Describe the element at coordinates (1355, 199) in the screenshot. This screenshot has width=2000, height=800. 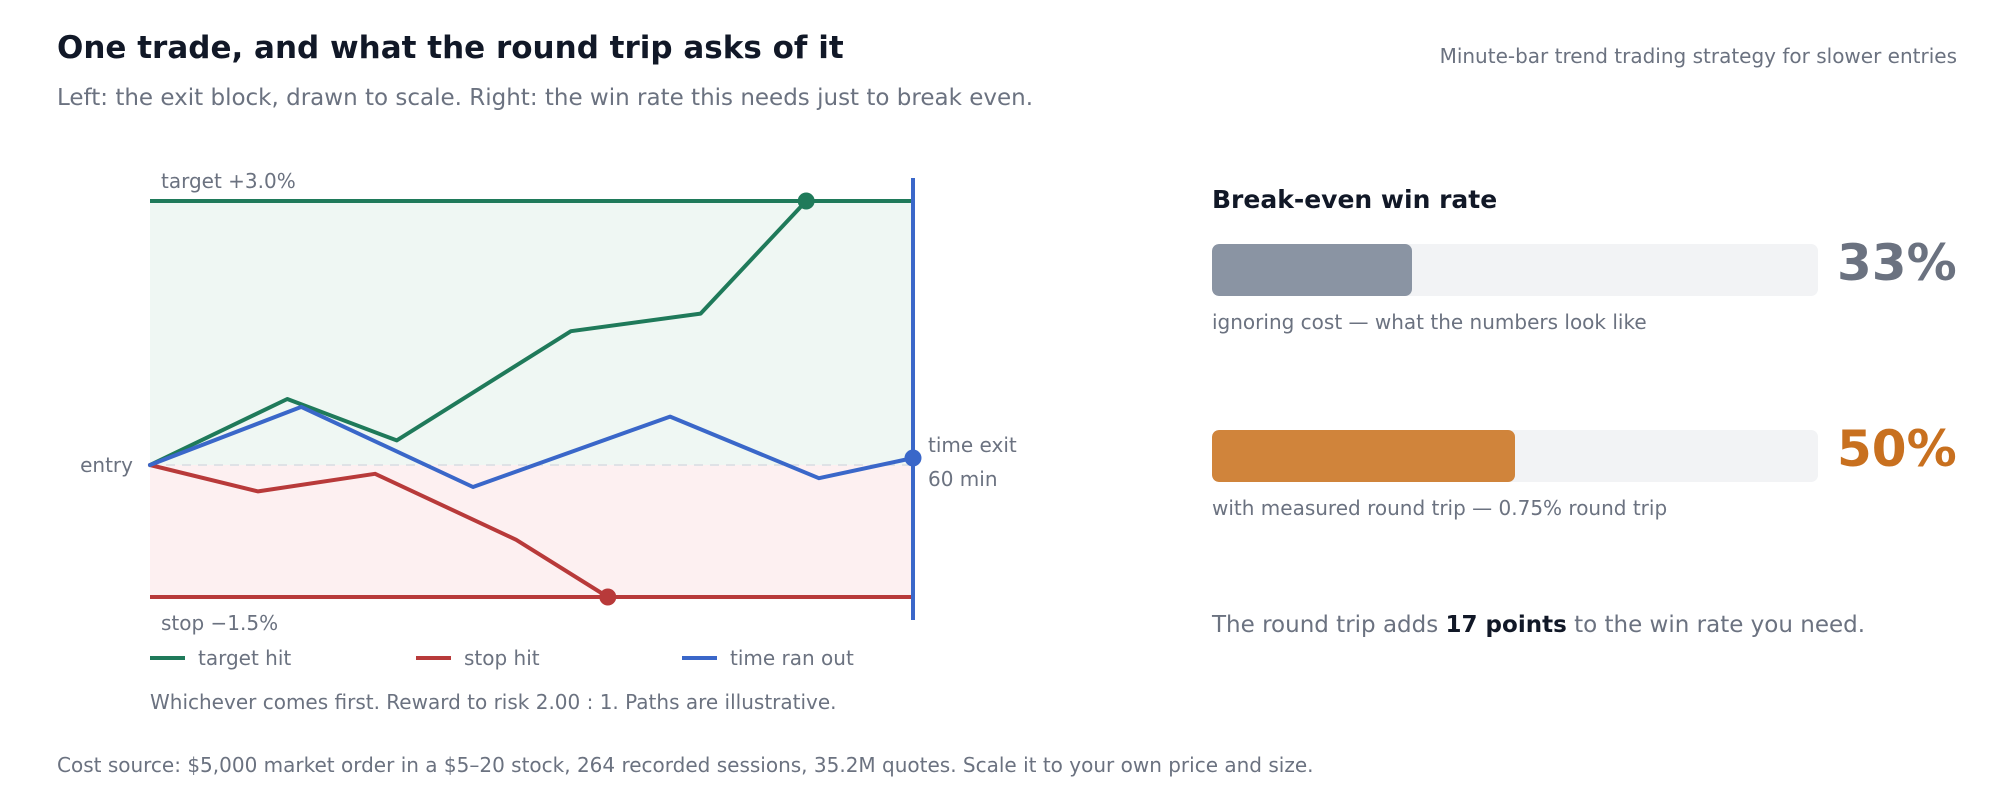
I see `break-even-title: Break-even win rate` at that location.